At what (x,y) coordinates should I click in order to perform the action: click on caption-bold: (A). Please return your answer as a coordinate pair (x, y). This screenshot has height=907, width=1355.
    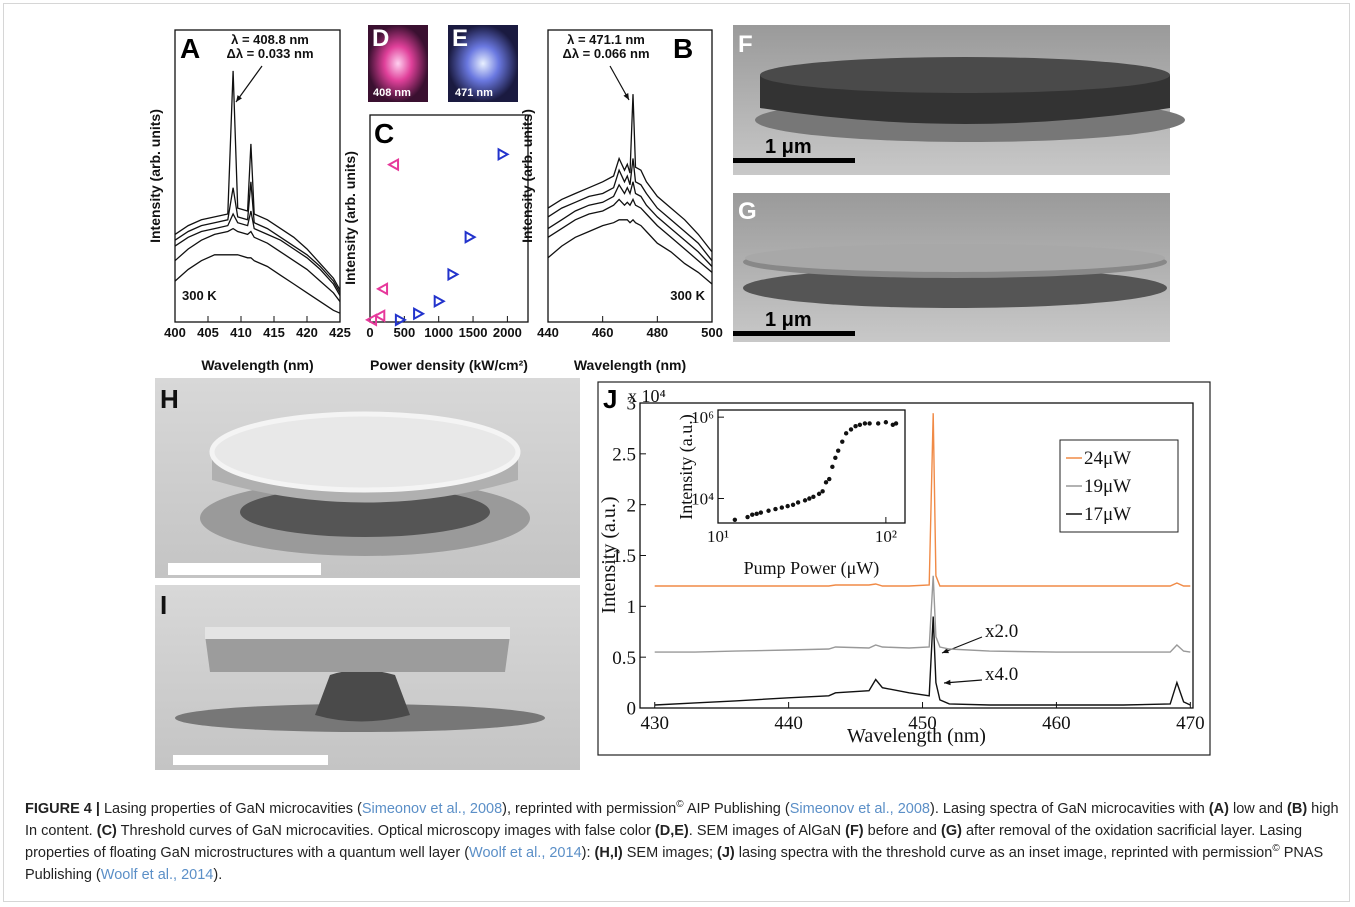
    Looking at the image, I should click on (1218, 809).